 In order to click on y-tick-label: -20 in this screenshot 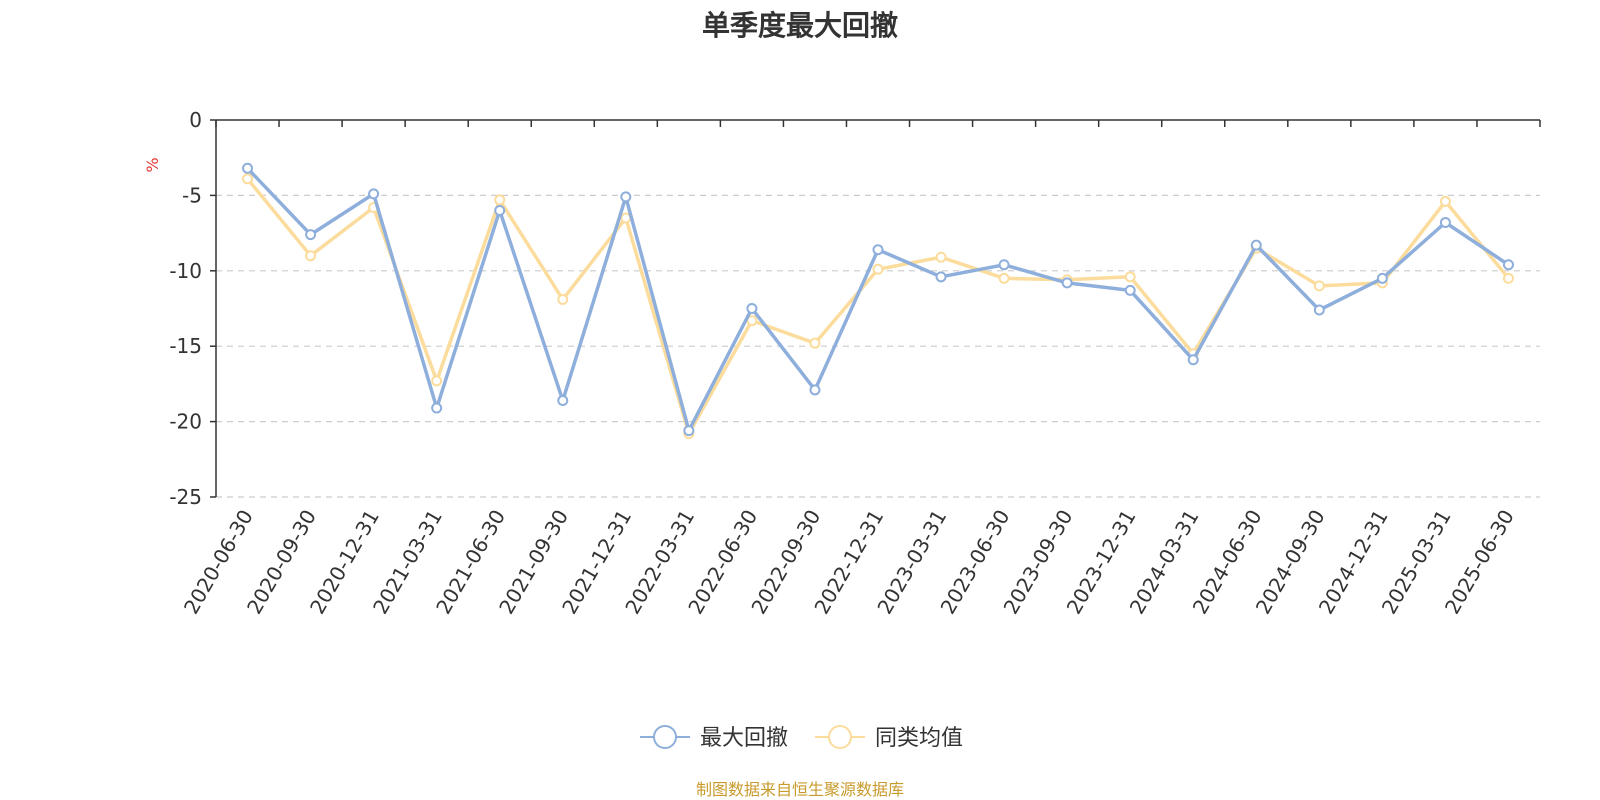, I will do `click(185, 422)`.